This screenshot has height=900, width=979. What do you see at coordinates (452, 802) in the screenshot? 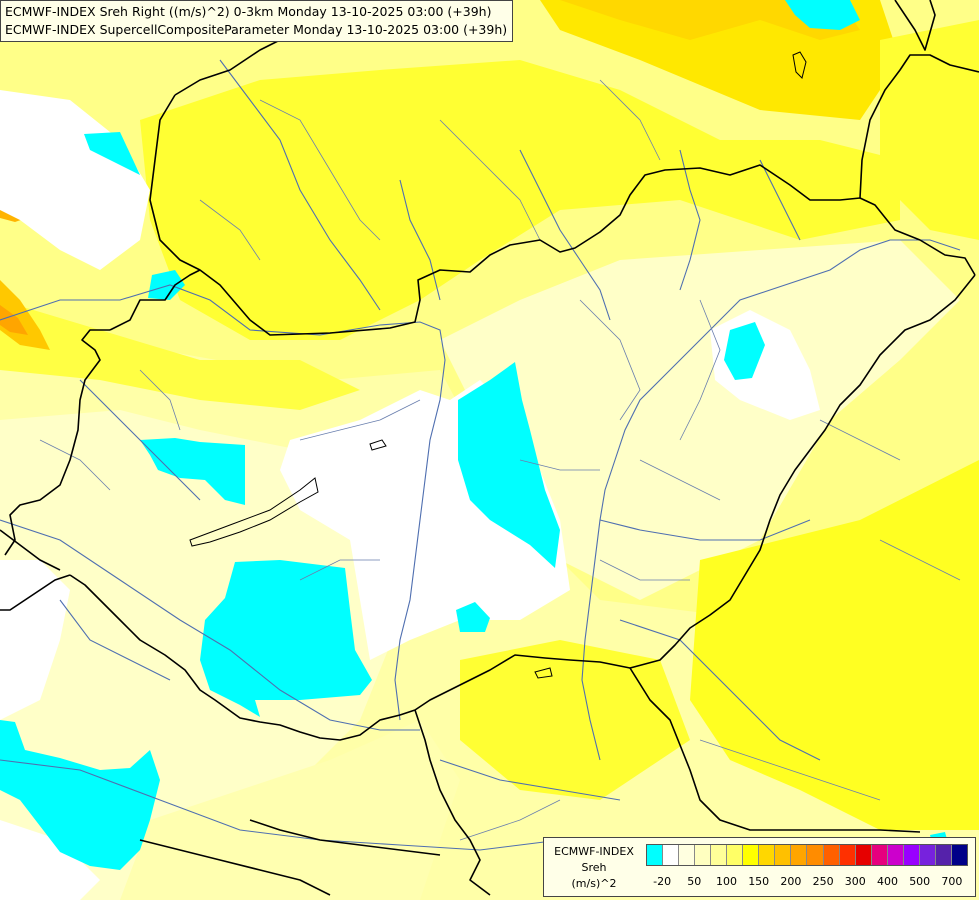
I see `border-serbia` at bounding box center [452, 802].